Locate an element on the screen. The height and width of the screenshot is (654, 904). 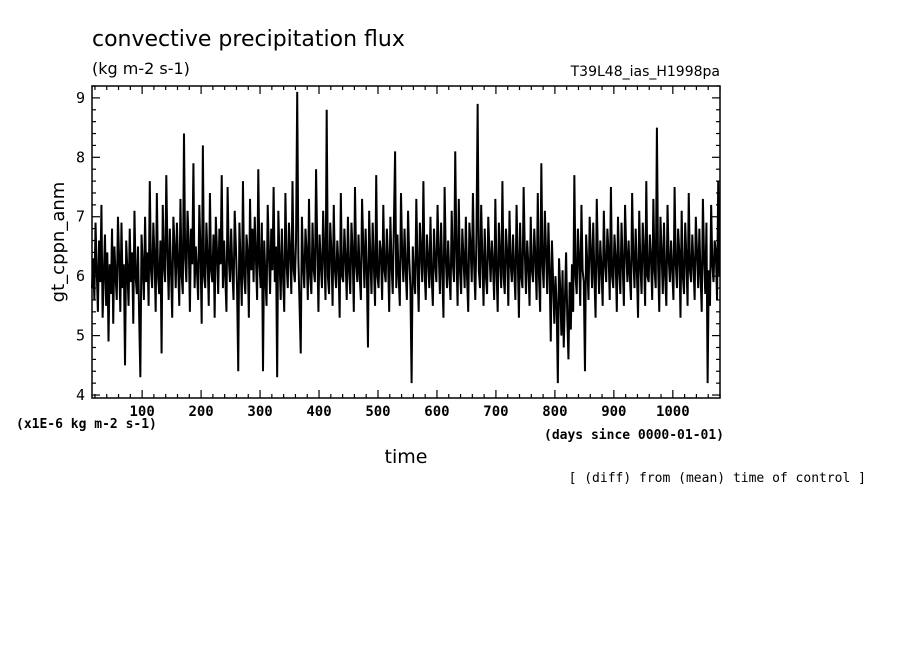
x-tick-label: 800 is located at coordinates (554, 412).